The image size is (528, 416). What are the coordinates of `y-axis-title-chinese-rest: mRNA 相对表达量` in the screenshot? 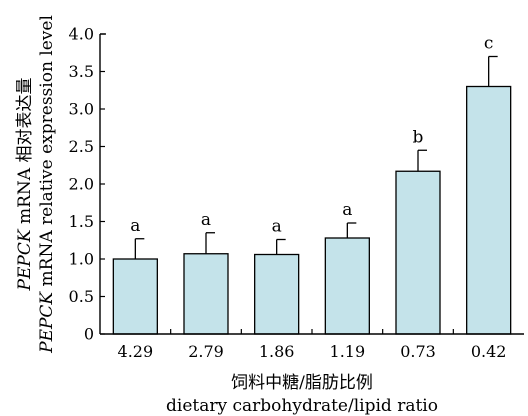 It's located at (25, 154).